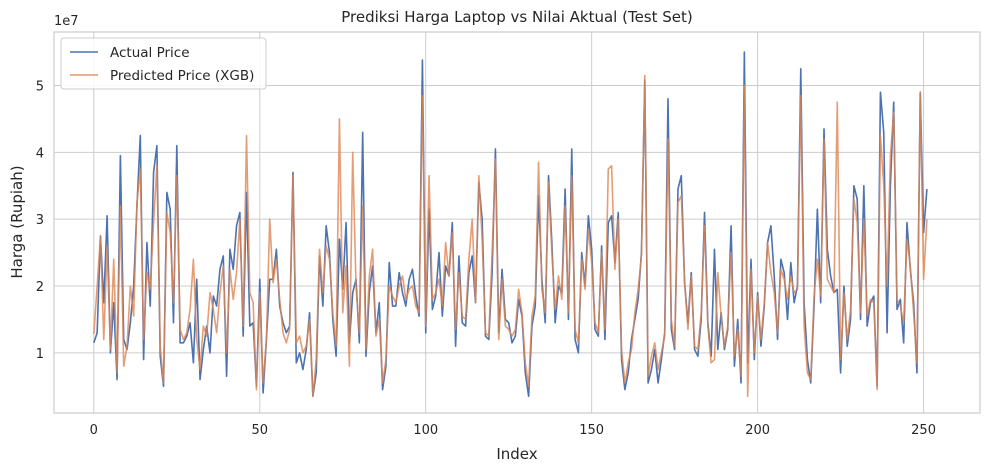 The width and height of the screenshot is (992, 473). I want to click on y-offset-label: 1e7, so click(66, 21).